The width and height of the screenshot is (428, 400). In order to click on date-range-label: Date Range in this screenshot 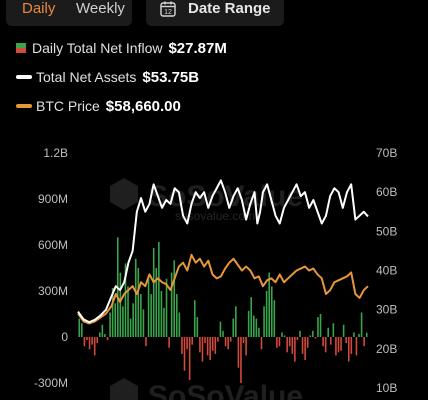, I will do `click(229, 8)`.